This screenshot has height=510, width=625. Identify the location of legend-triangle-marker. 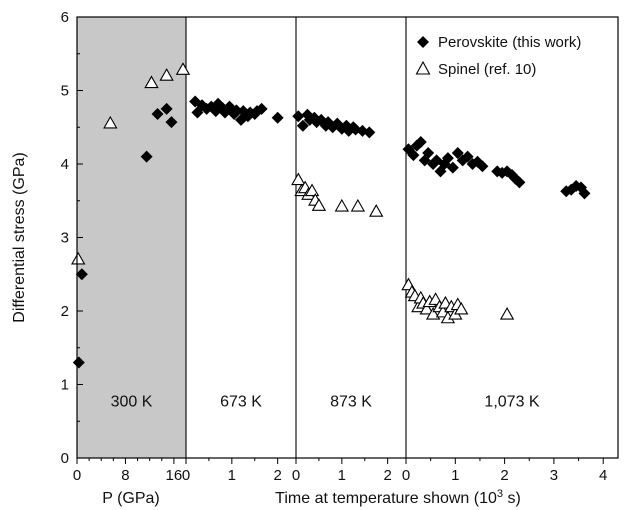
(423, 67).